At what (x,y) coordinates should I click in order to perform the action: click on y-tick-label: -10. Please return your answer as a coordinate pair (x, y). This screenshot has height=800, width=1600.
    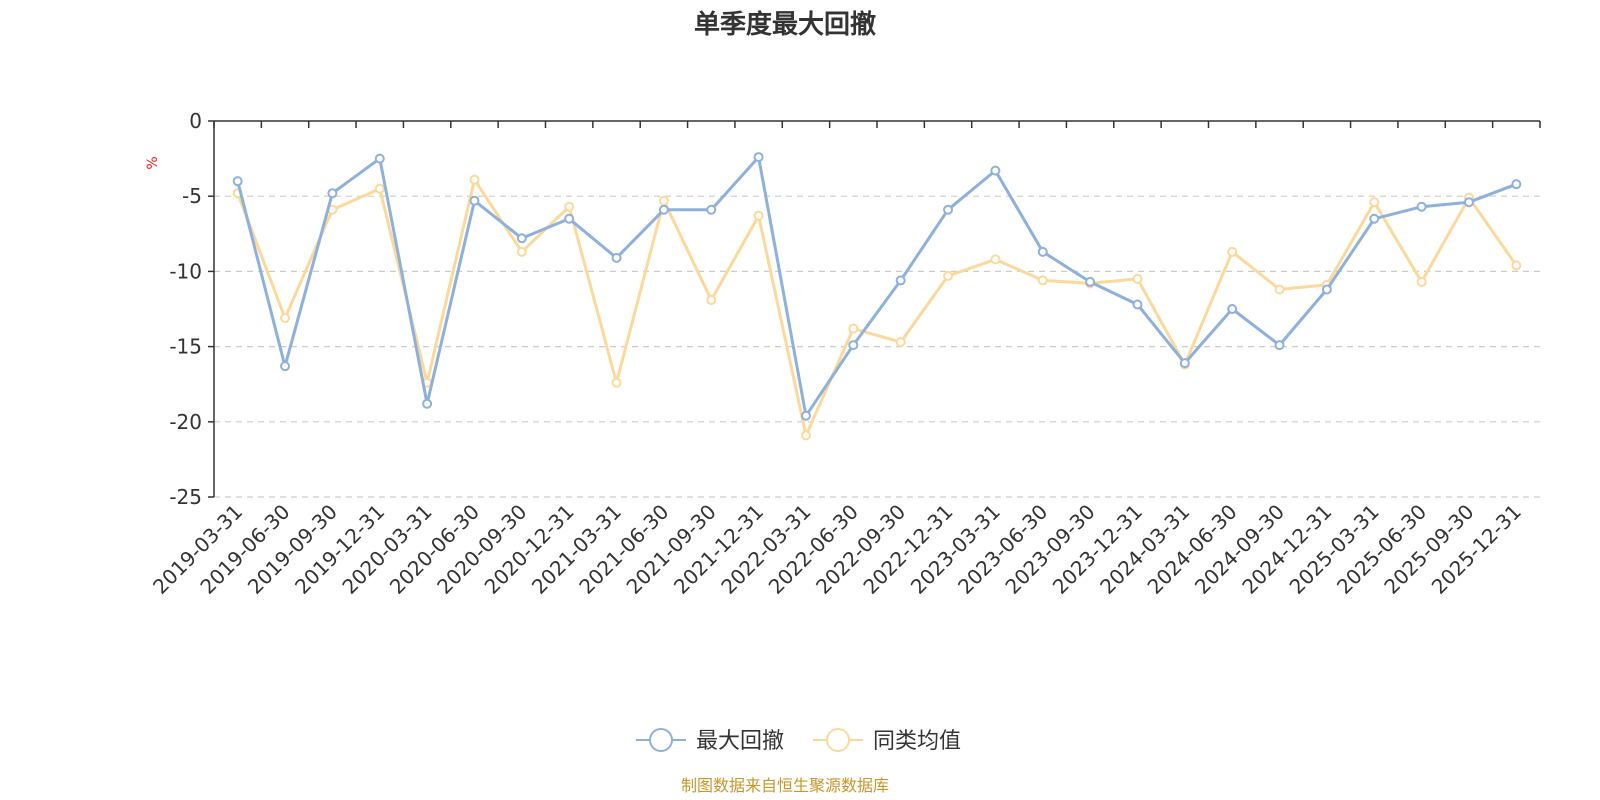
    Looking at the image, I should click on (185, 271).